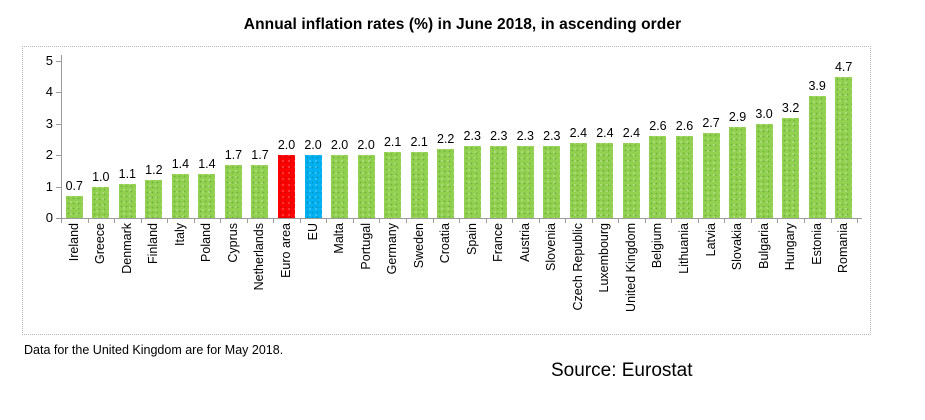 The image size is (925, 420). I want to click on bar-germany, so click(393, 185).